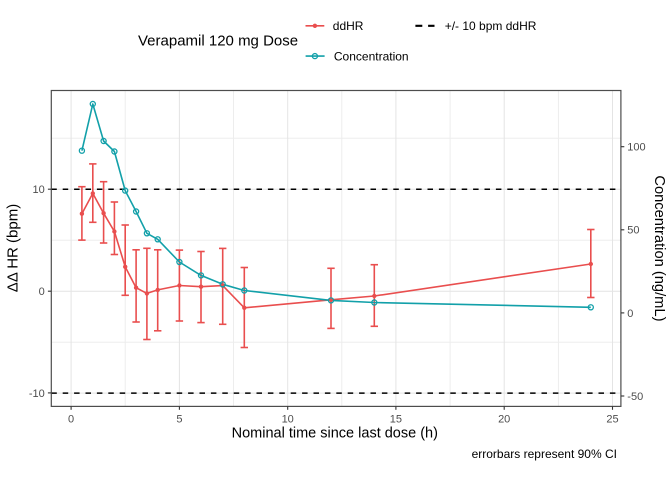 This screenshot has height=485, width=672. What do you see at coordinates (179, 419) in the screenshot?
I see `svg-text: 5` at bounding box center [179, 419].